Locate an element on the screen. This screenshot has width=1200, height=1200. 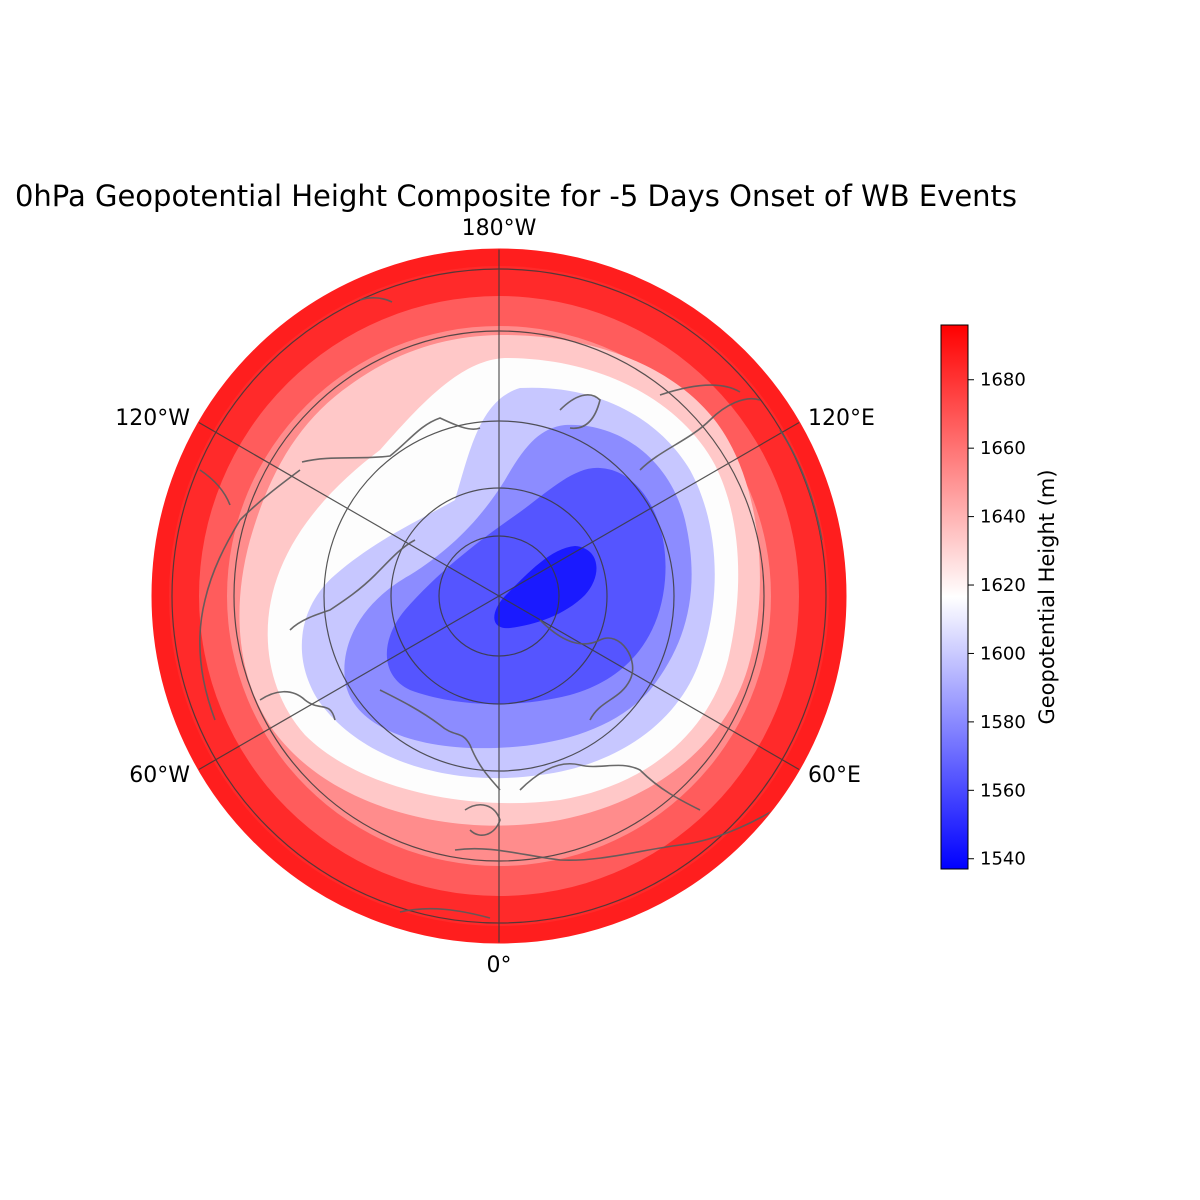
lon-label-180w: 180°W is located at coordinates (499, 228).